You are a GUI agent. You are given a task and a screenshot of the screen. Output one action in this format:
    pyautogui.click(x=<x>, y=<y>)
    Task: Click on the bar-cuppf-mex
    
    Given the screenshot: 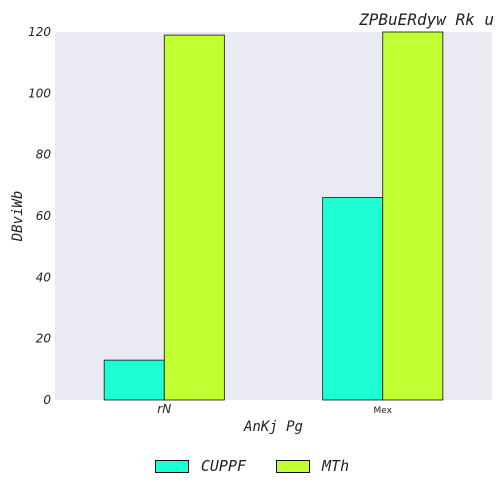 What is the action you would take?
    pyautogui.click(x=353, y=299)
    